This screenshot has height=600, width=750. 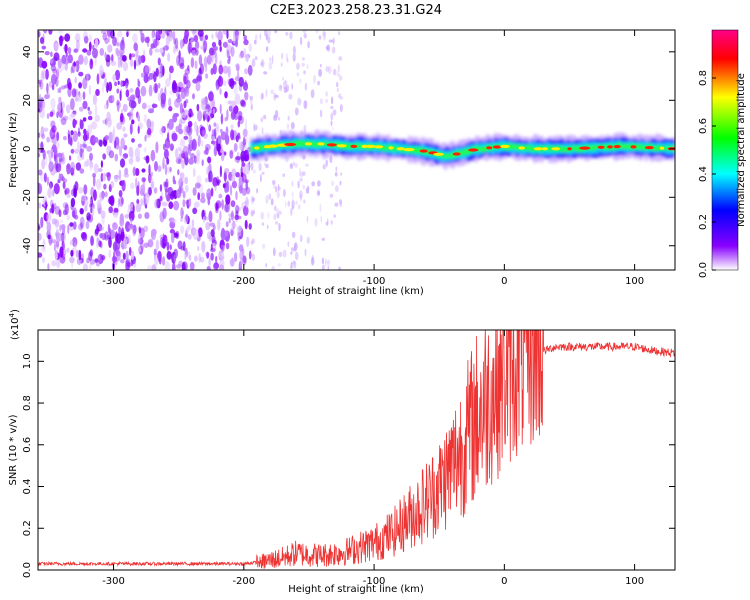 I want to click on x-tick-label: -100, so click(x=374, y=581).